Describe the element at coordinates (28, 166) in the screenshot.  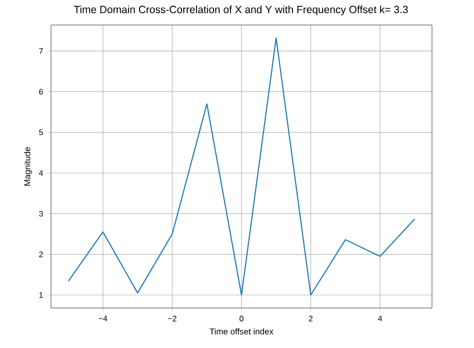
I see `y-axis-title: Magnitude` at that location.